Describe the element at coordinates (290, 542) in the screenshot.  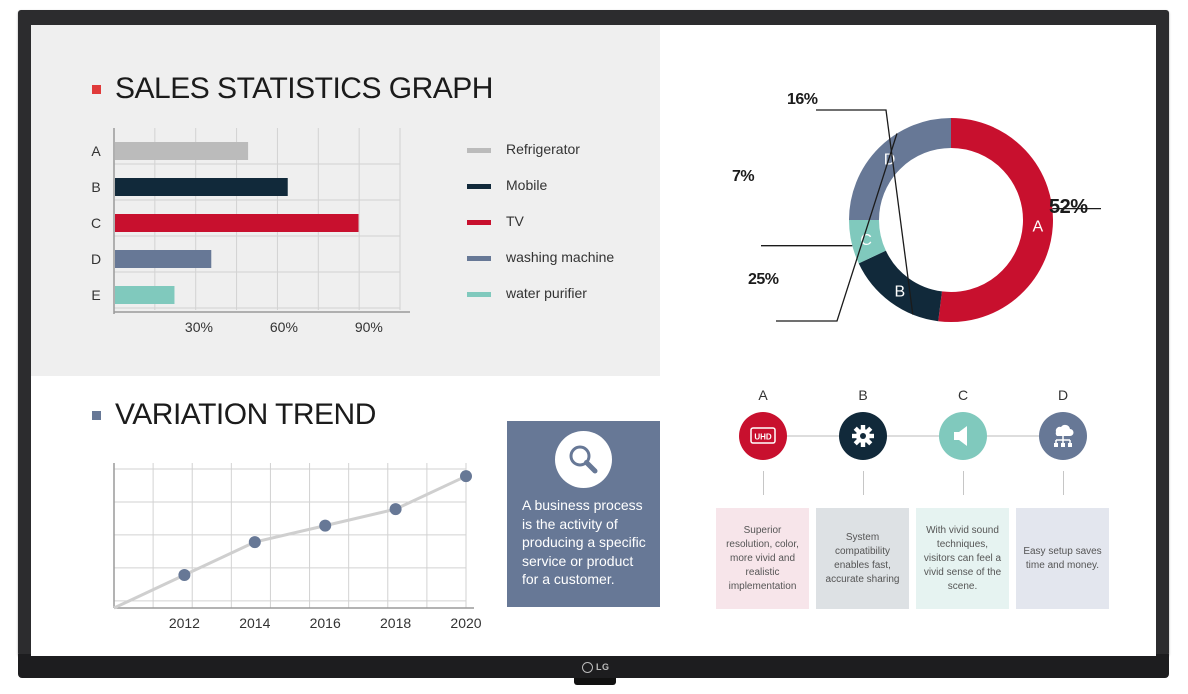
I see `trend-line` at that location.